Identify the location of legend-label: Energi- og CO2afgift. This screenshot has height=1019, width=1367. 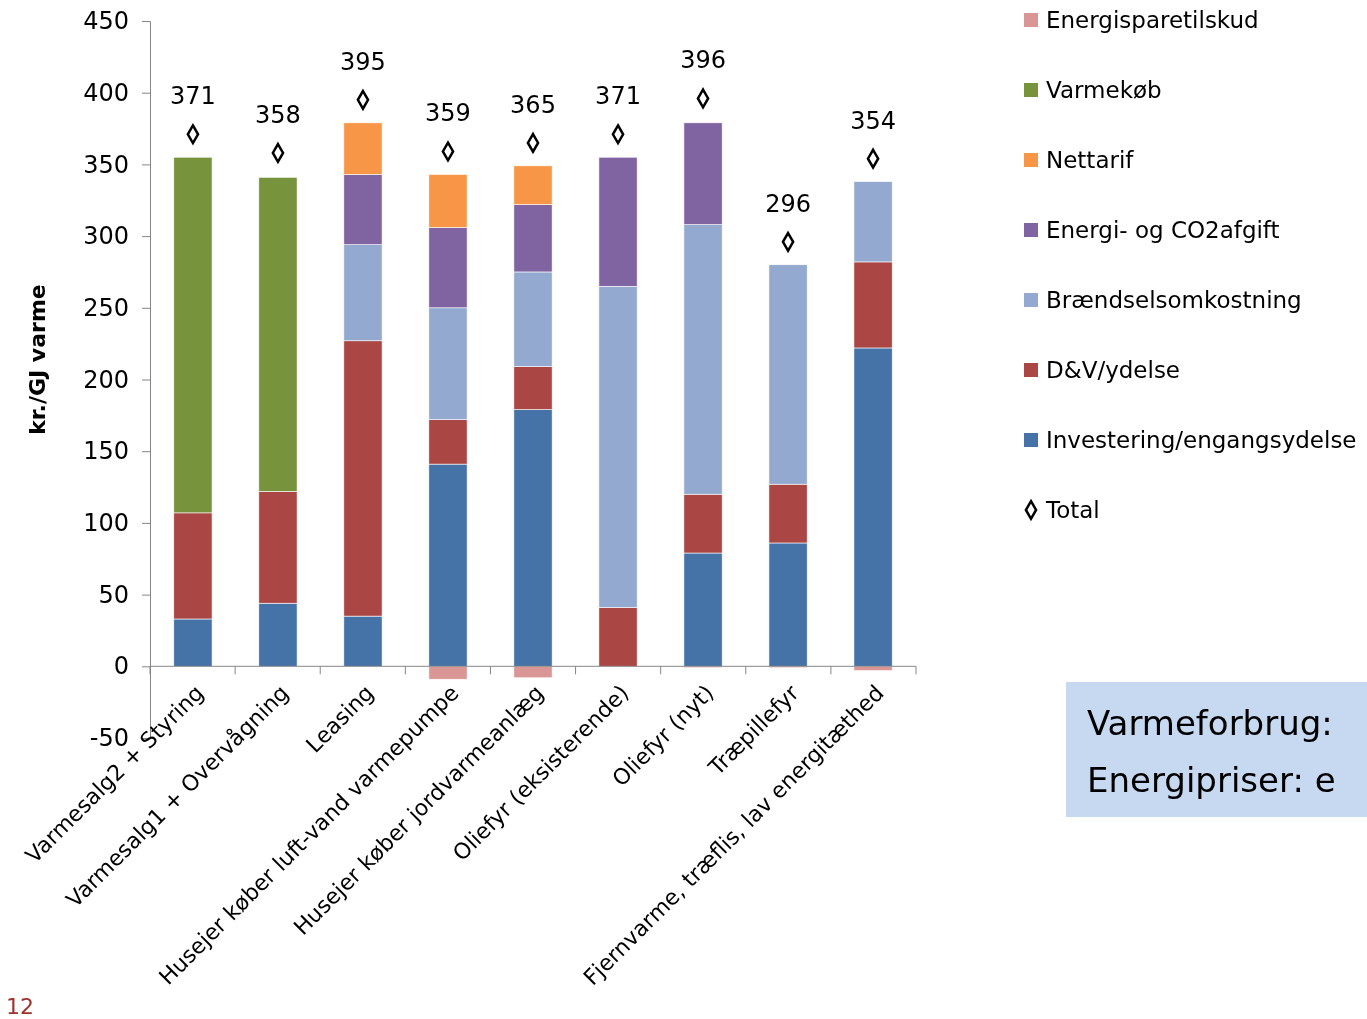
(1163, 230).